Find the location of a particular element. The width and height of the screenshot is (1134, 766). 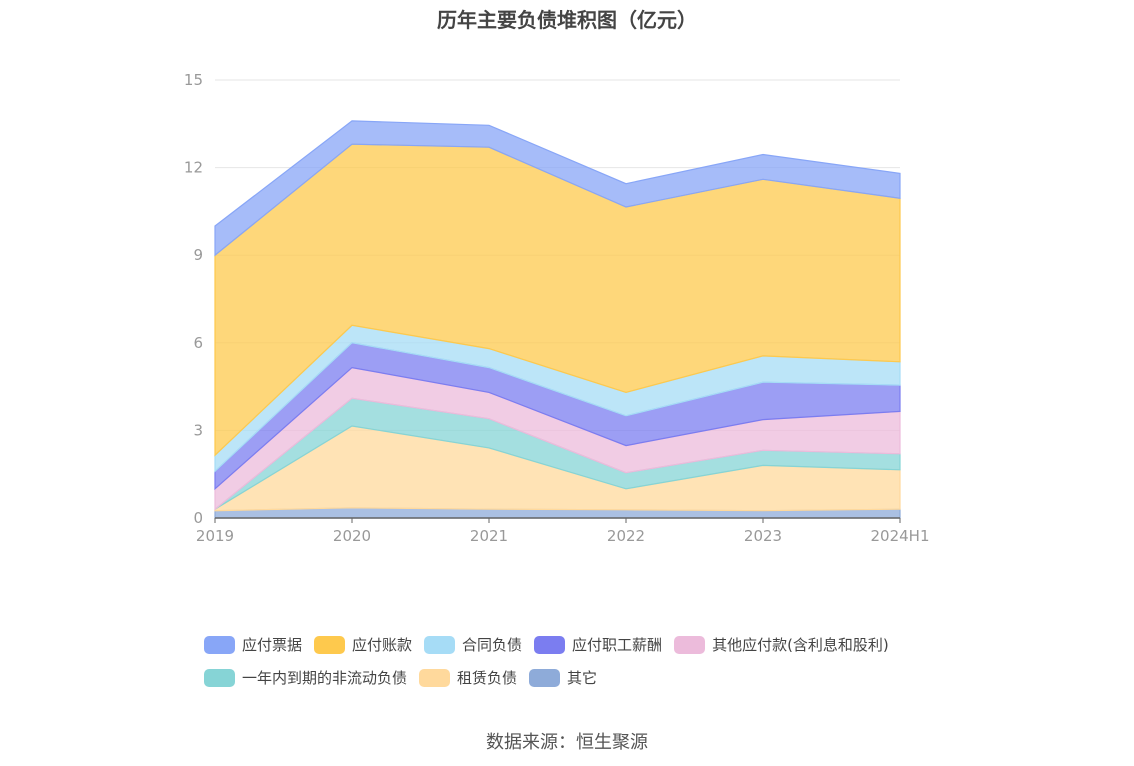

legend-label: 其它 is located at coordinates (582, 678).